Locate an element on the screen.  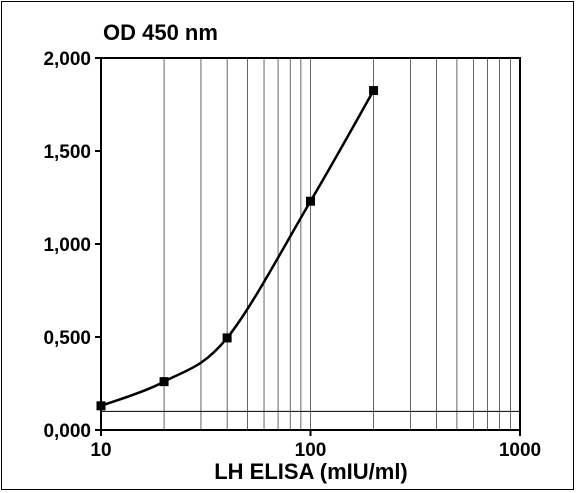
x-tick-label: 1000 is located at coordinates (520, 450).